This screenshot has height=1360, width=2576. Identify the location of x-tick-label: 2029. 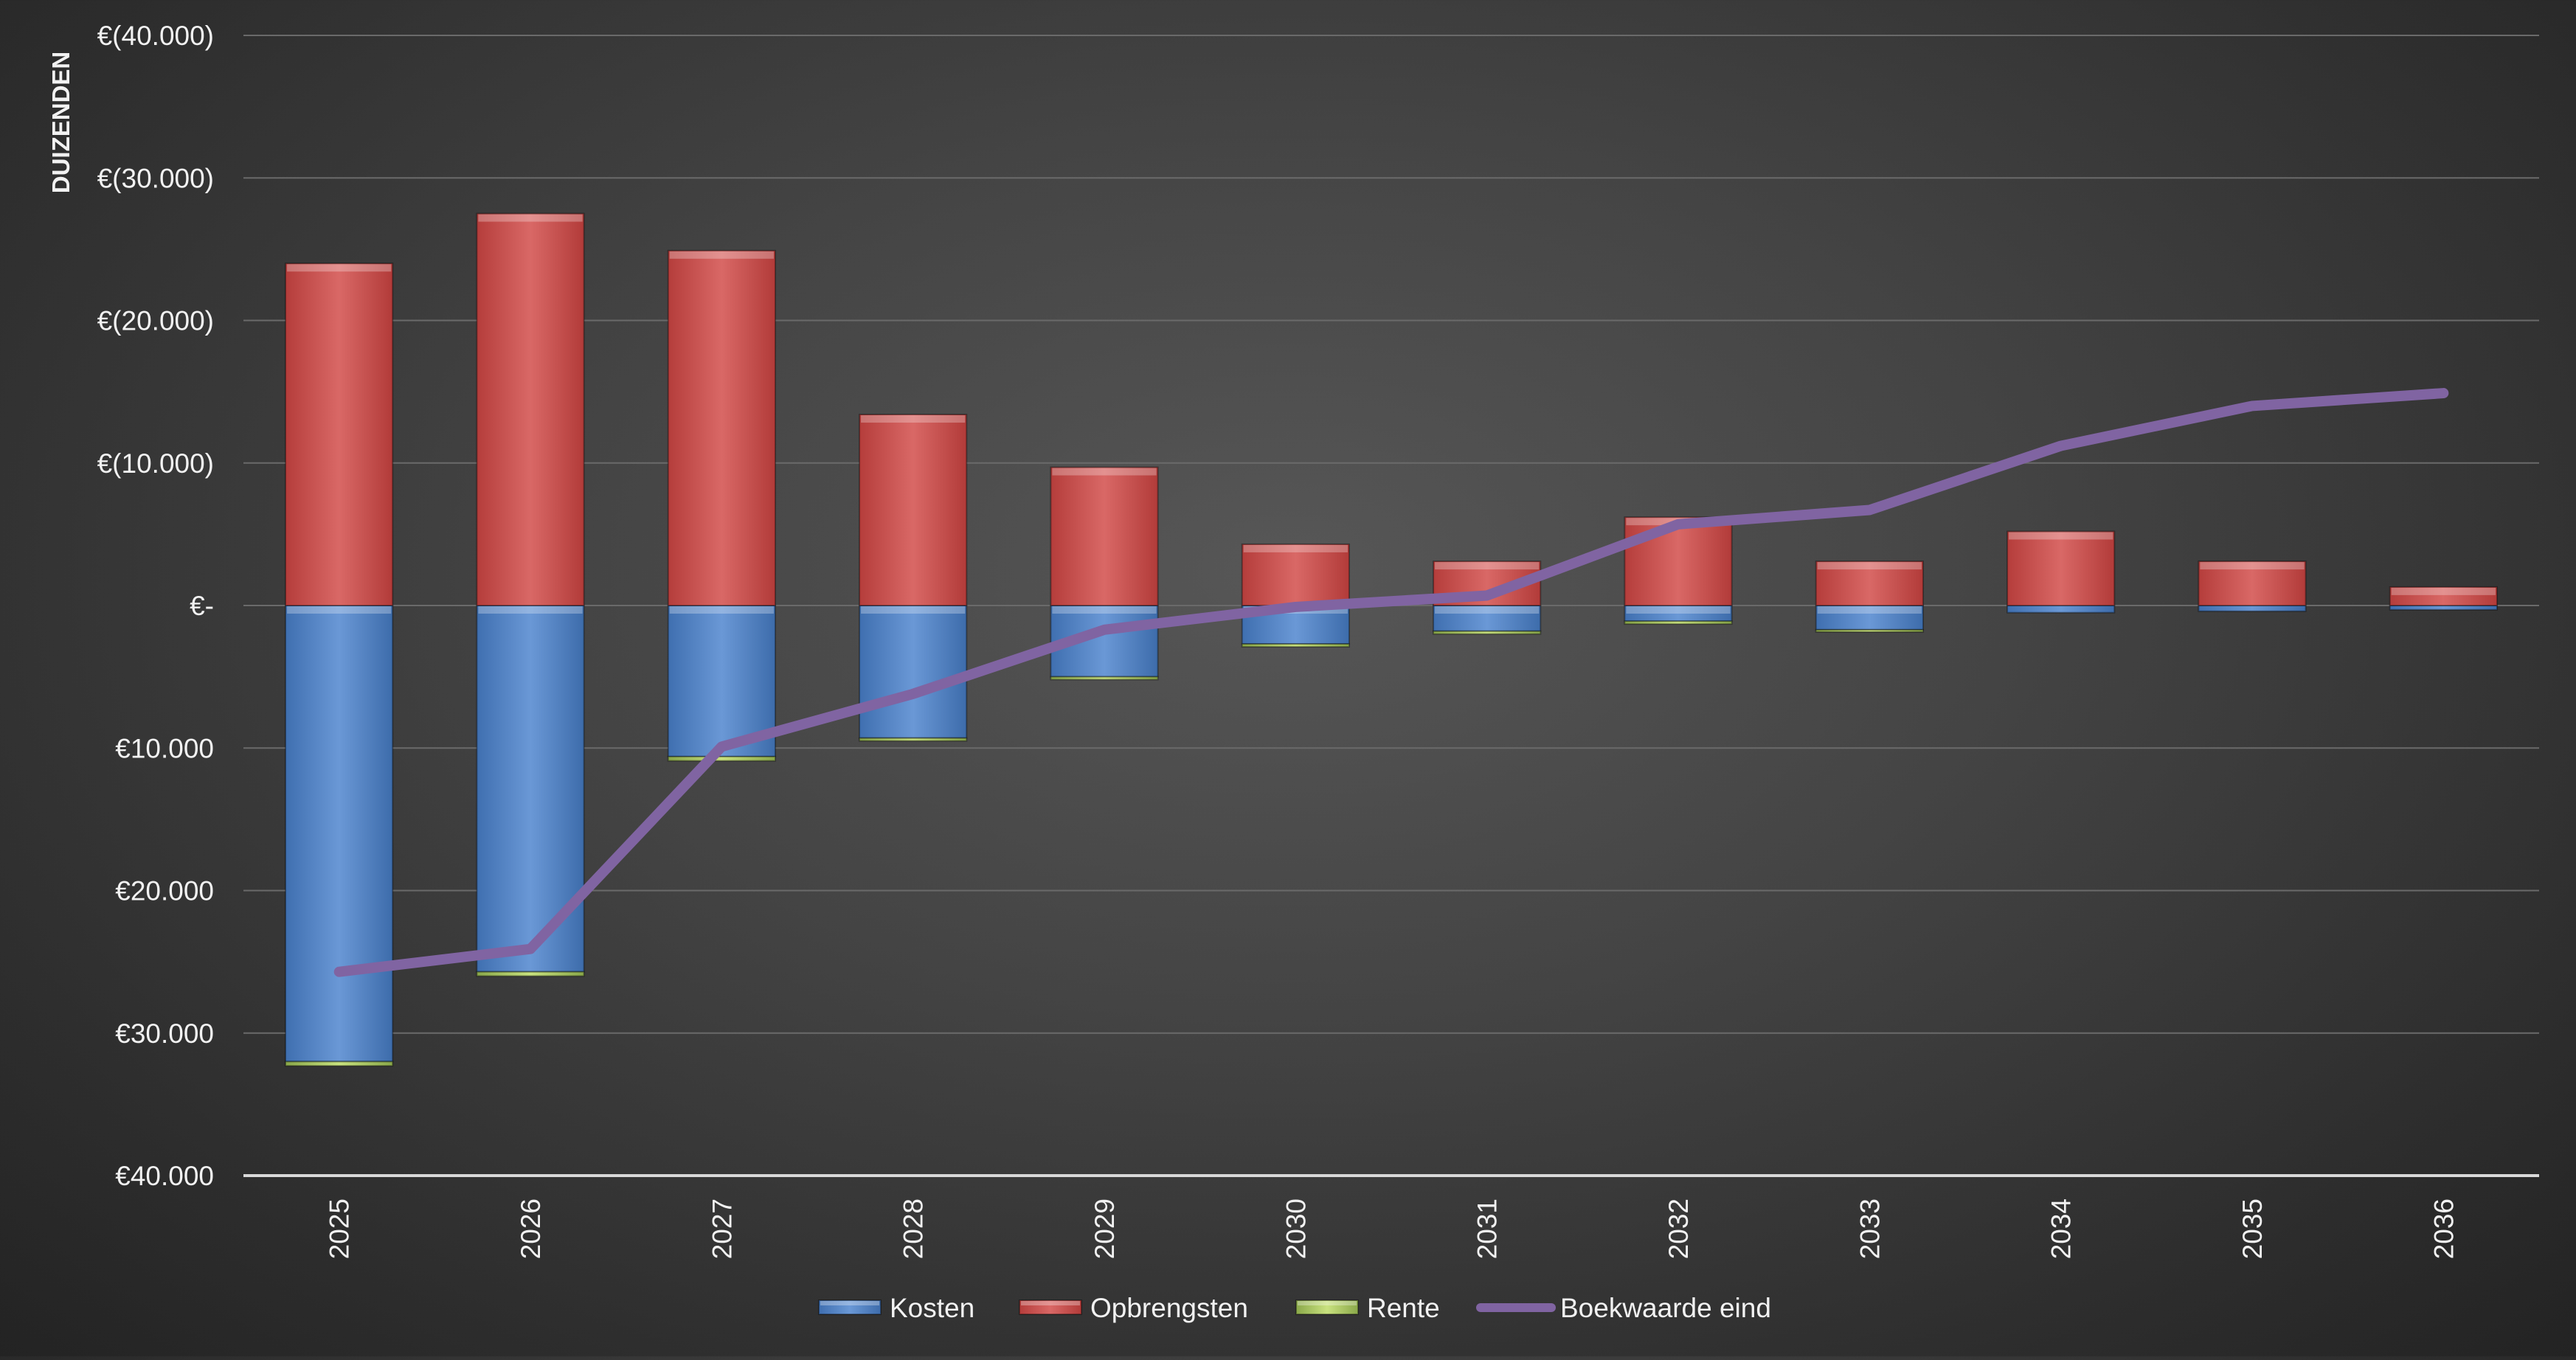
(1105, 1229).